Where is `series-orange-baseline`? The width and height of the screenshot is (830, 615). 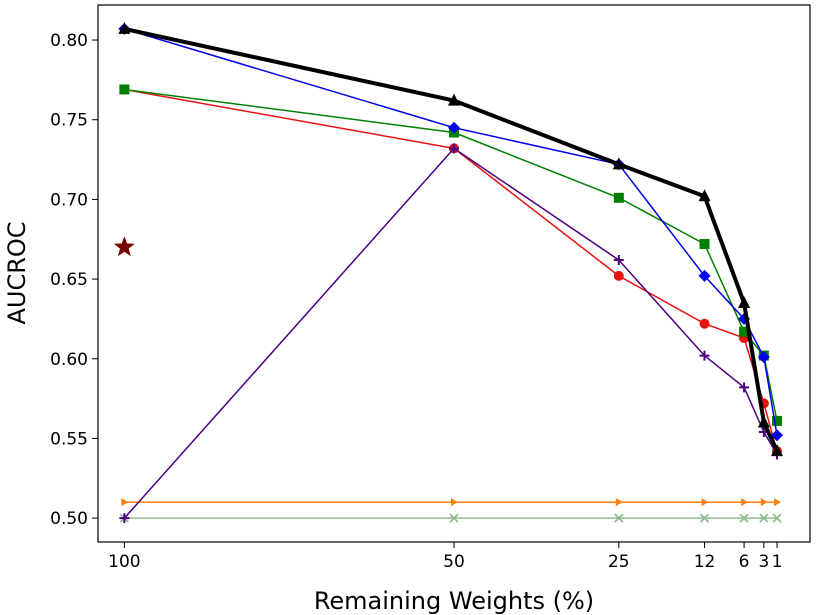
series-orange-baseline is located at coordinates (451, 502).